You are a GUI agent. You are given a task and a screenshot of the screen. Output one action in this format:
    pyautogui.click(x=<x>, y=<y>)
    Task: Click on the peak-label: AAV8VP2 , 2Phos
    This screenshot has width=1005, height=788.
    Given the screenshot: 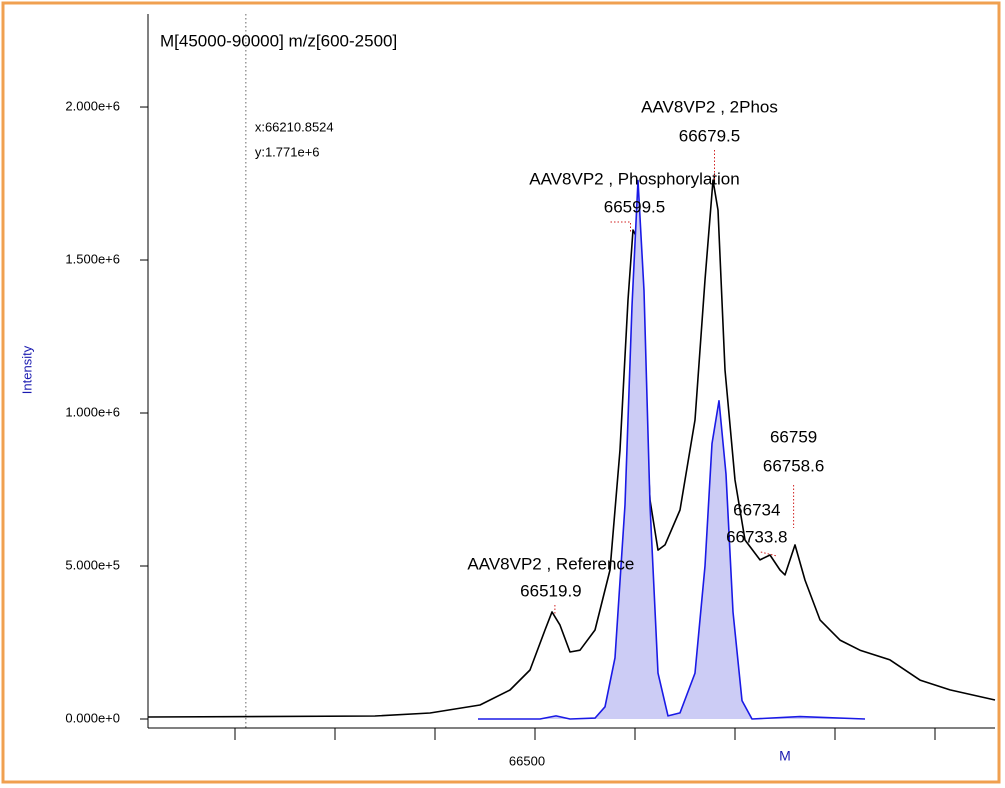 What is the action you would take?
    pyautogui.click(x=709, y=106)
    